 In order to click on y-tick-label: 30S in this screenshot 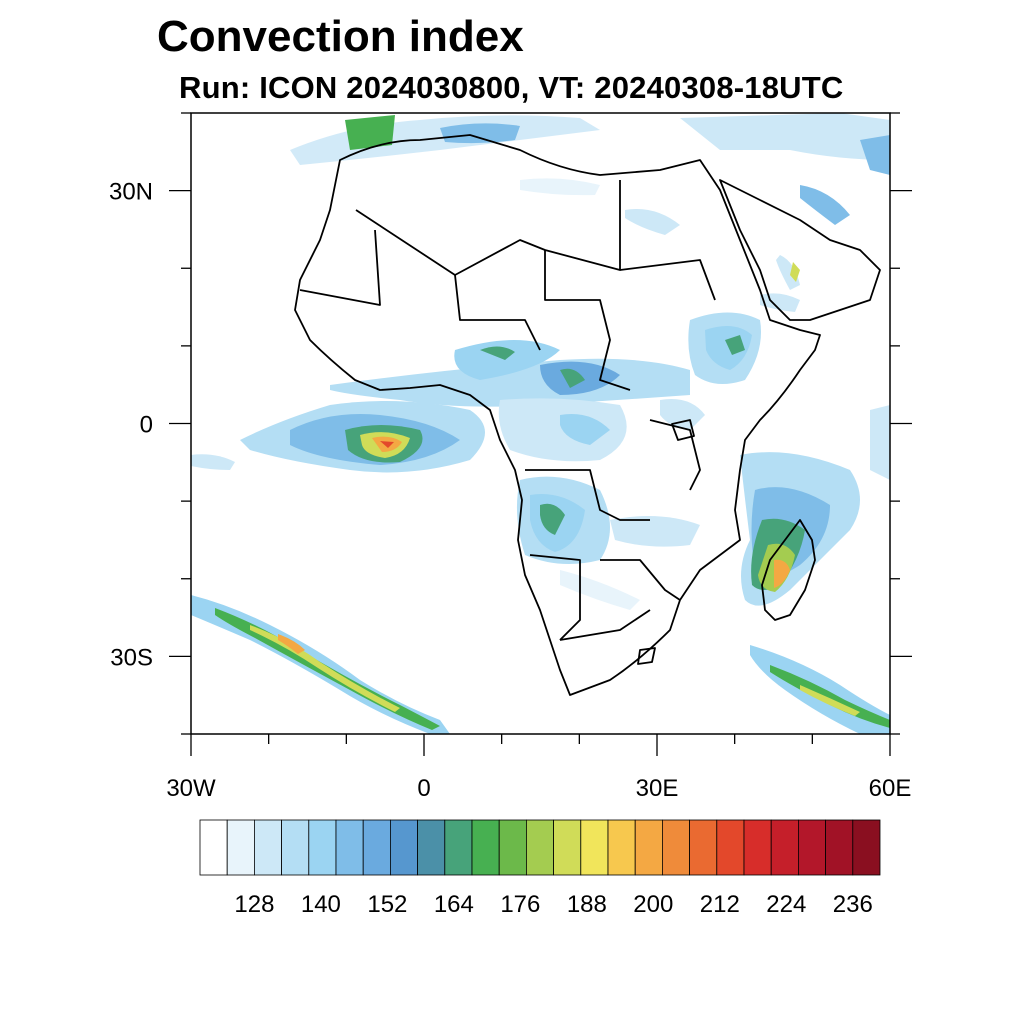, I will do `click(131, 657)`.